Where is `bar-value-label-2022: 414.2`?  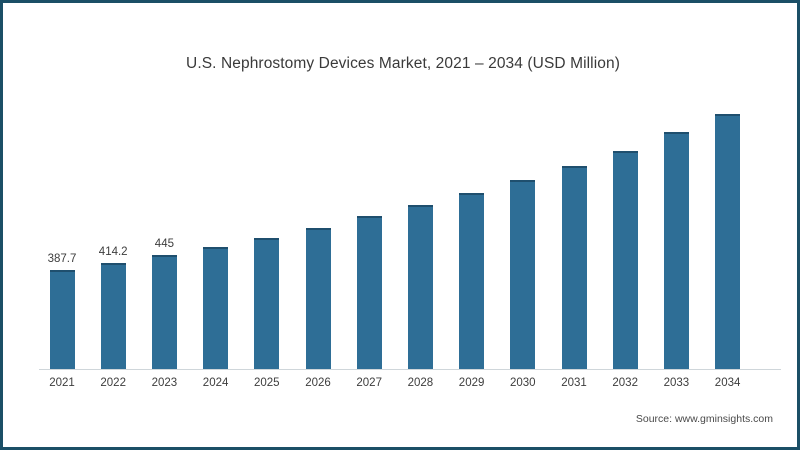
bar-value-label-2022: 414.2 is located at coordinates (113, 251).